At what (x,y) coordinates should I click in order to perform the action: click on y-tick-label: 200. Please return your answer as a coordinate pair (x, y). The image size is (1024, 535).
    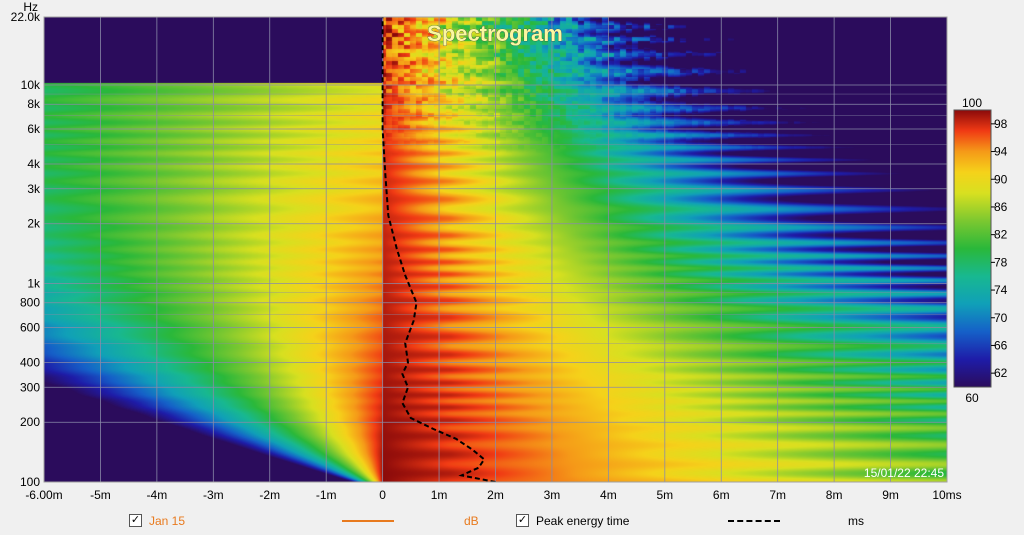
    Looking at the image, I should click on (30, 422).